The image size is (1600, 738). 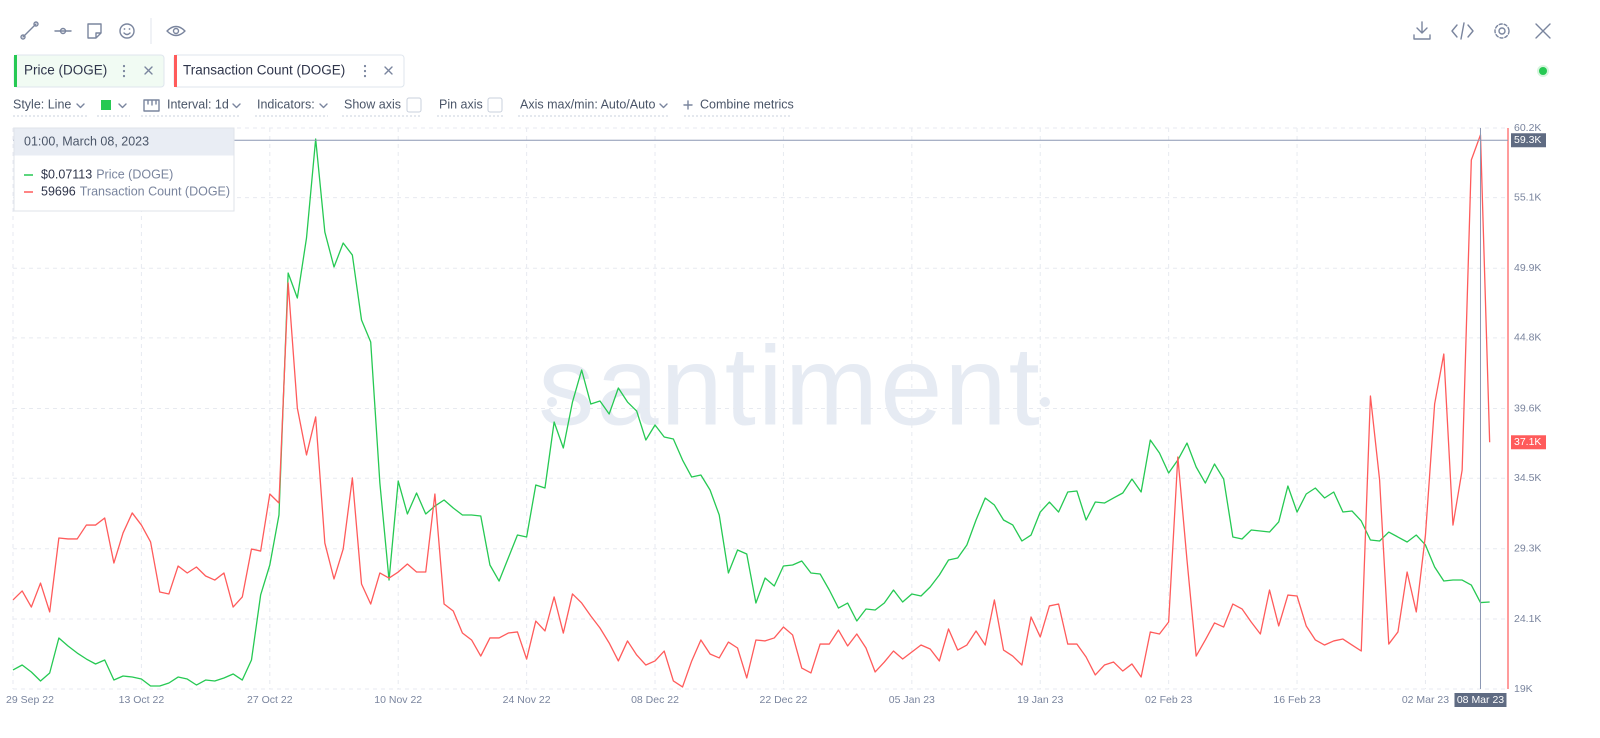 I want to click on embed-button, so click(x=1462, y=31).